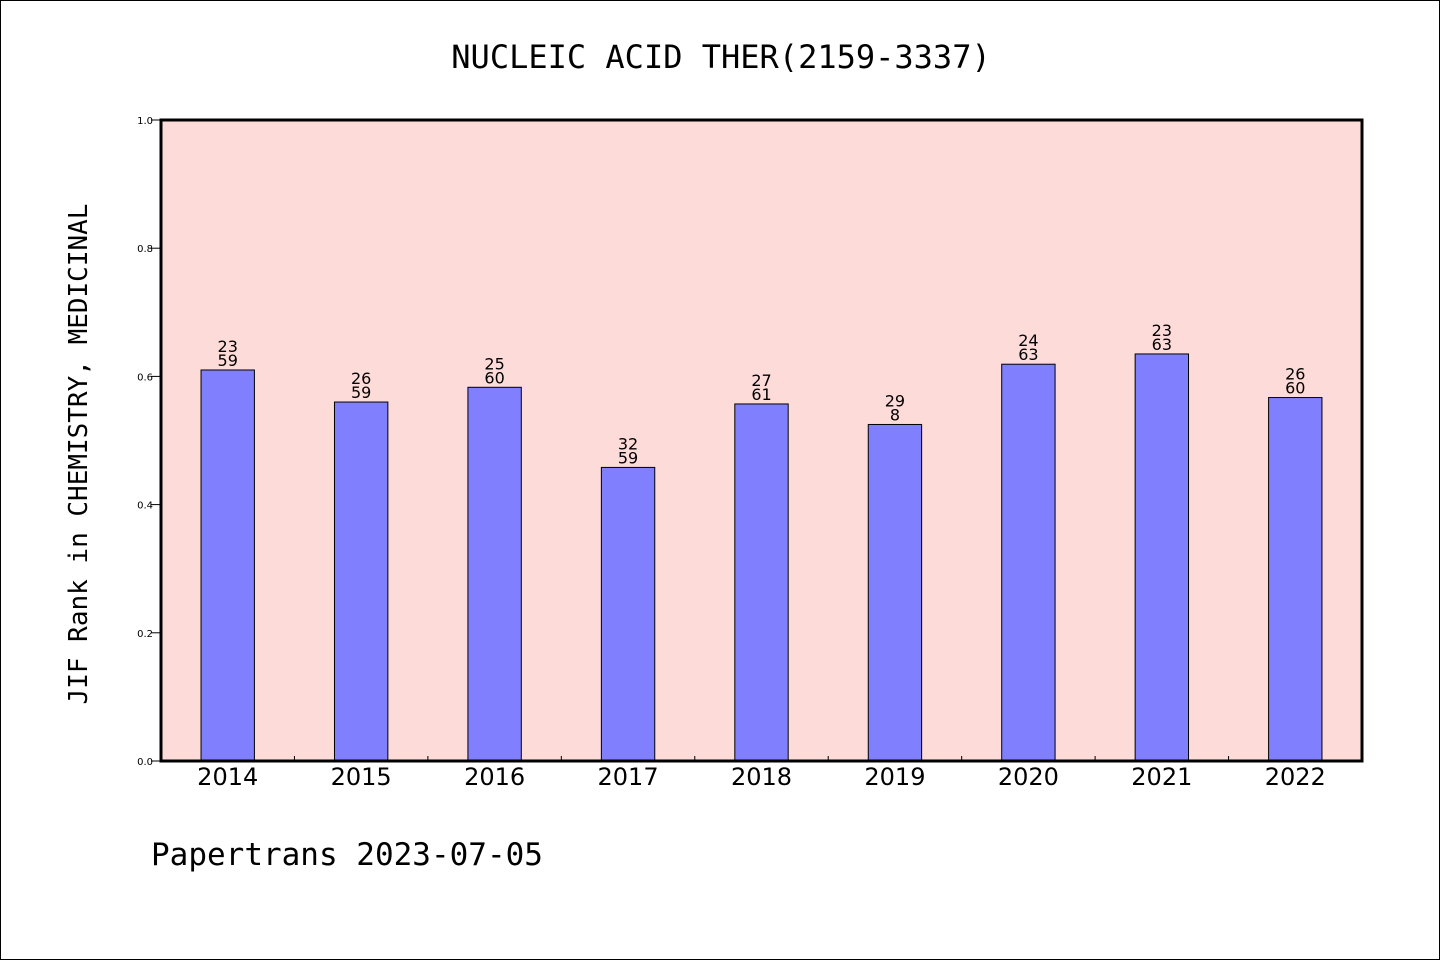 This screenshot has width=1440, height=960. What do you see at coordinates (361, 581) in the screenshot?
I see `bar-2015` at bounding box center [361, 581].